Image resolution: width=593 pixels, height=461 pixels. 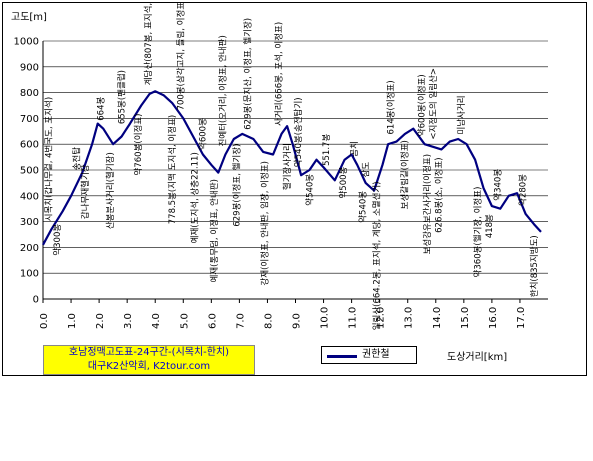 I want to click on annotation-label: 삼도, so click(x=365, y=170).